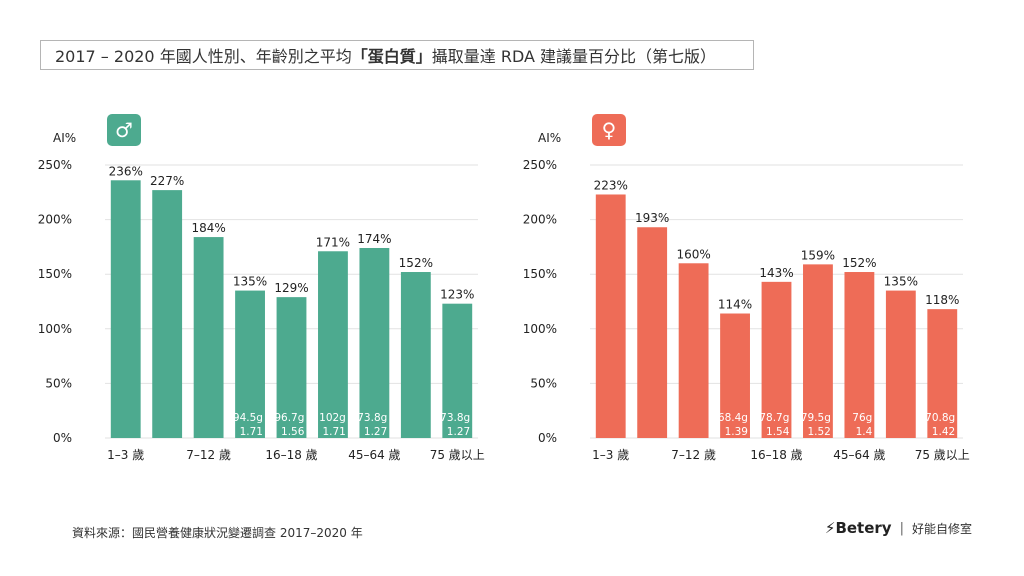 This screenshot has height=576, width=1024. I want to click on female-ylabel: AI%, so click(549, 138).